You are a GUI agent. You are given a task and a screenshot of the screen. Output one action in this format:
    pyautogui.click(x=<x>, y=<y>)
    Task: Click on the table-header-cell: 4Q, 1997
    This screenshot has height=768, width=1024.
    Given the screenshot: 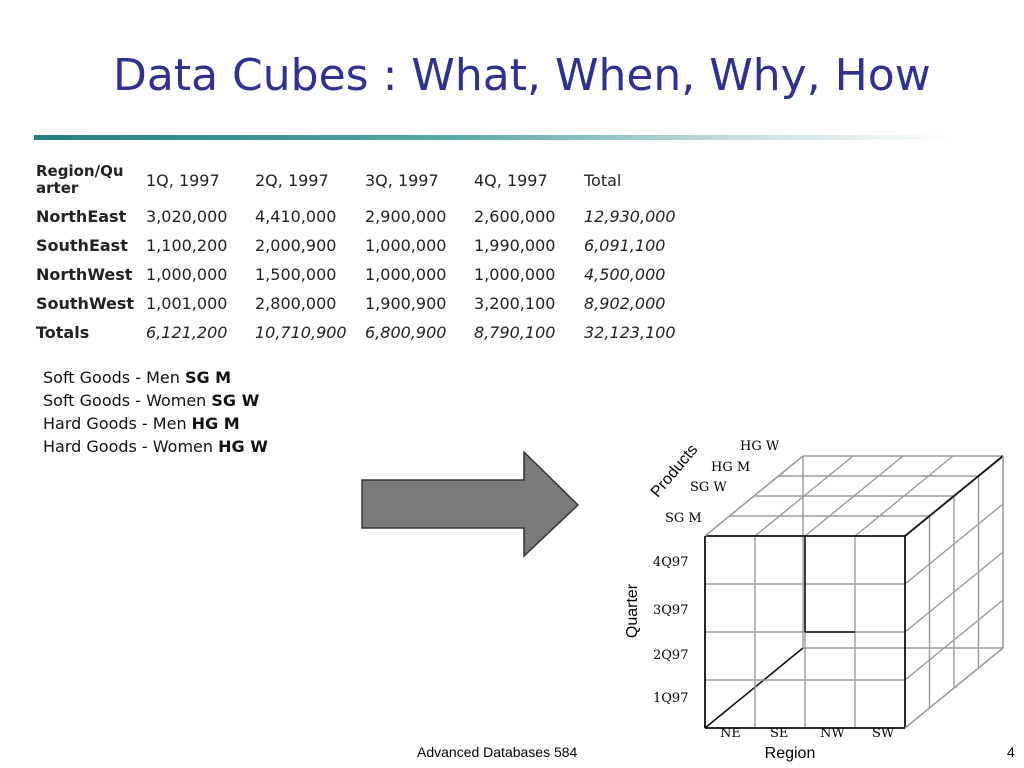 What is the action you would take?
    pyautogui.click(x=511, y=180)
    